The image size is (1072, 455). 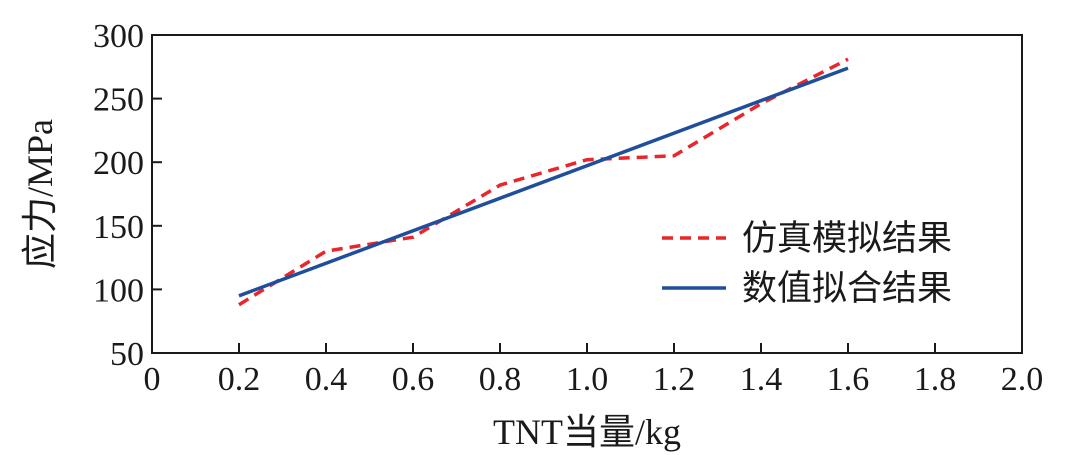 I want to click on x-tick-label: 1.4, so click(x=761, y=379).